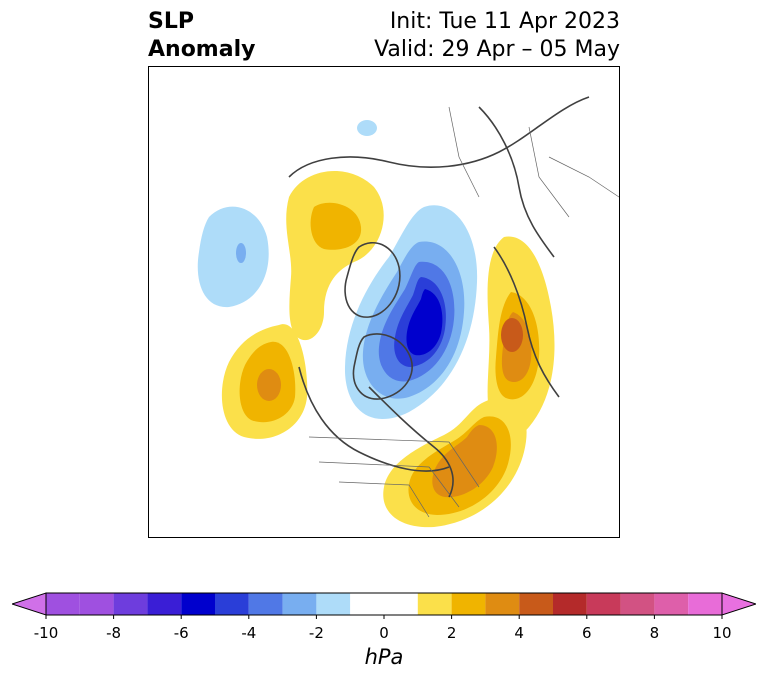 The height and width of the screenshot is (684, 768). I want to click on colorbar-tick-label: 6, so click(587, 633).